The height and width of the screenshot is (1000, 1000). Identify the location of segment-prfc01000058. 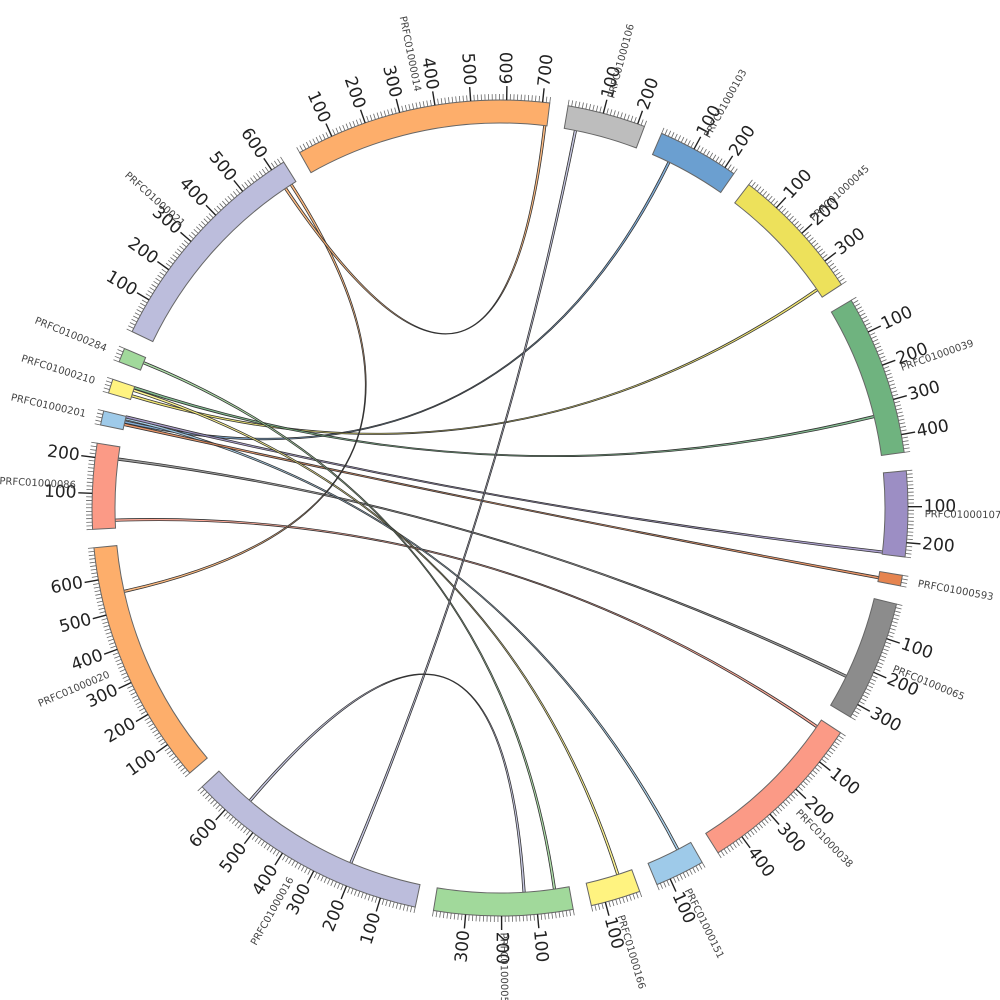
(503, 901).